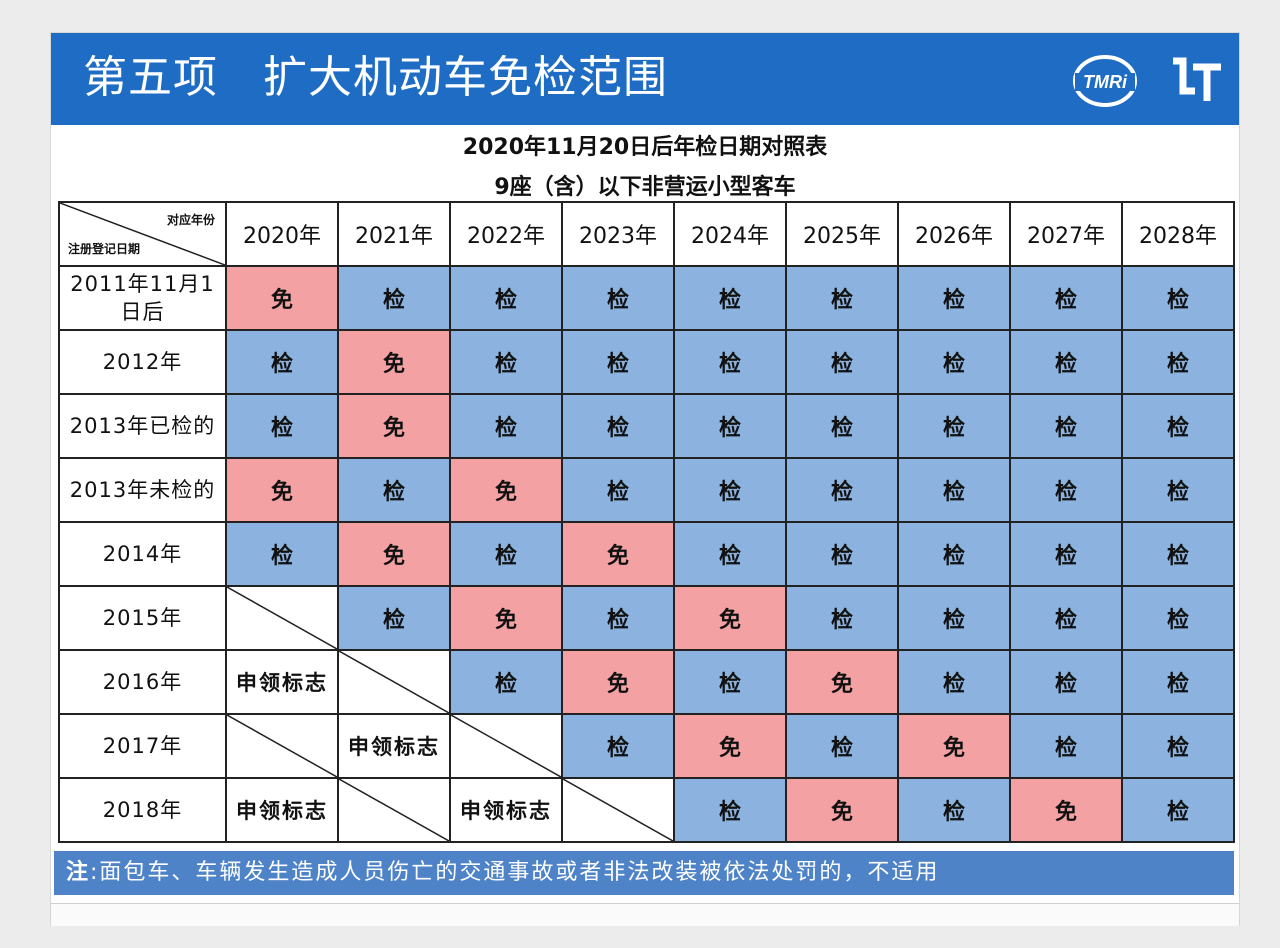  What do you see at coordinates (619, 235) in the screenshot?
I see `column-header: 2023年` at bounding box center [619, 235].